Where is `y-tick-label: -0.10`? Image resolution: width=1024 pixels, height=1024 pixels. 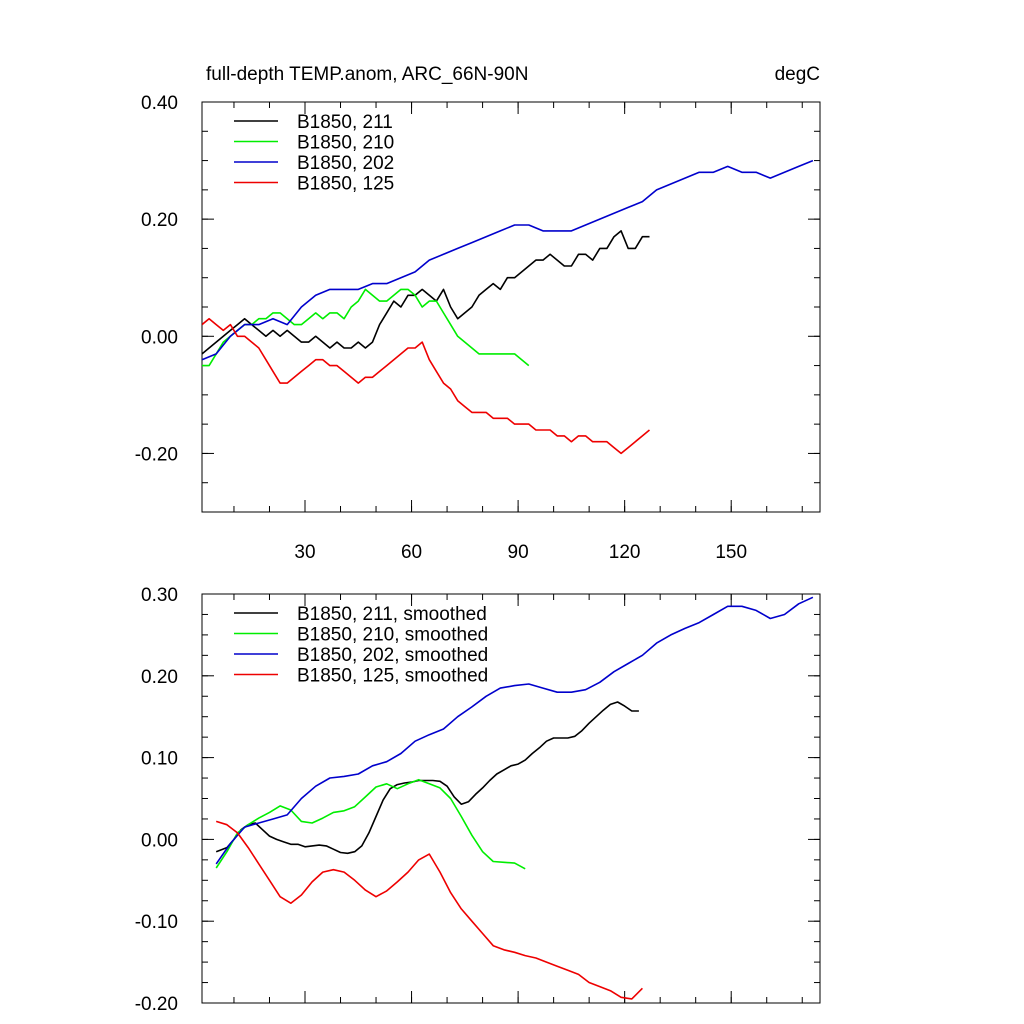
y-tick-label: -0.10 is located at coordinates (156, 922).